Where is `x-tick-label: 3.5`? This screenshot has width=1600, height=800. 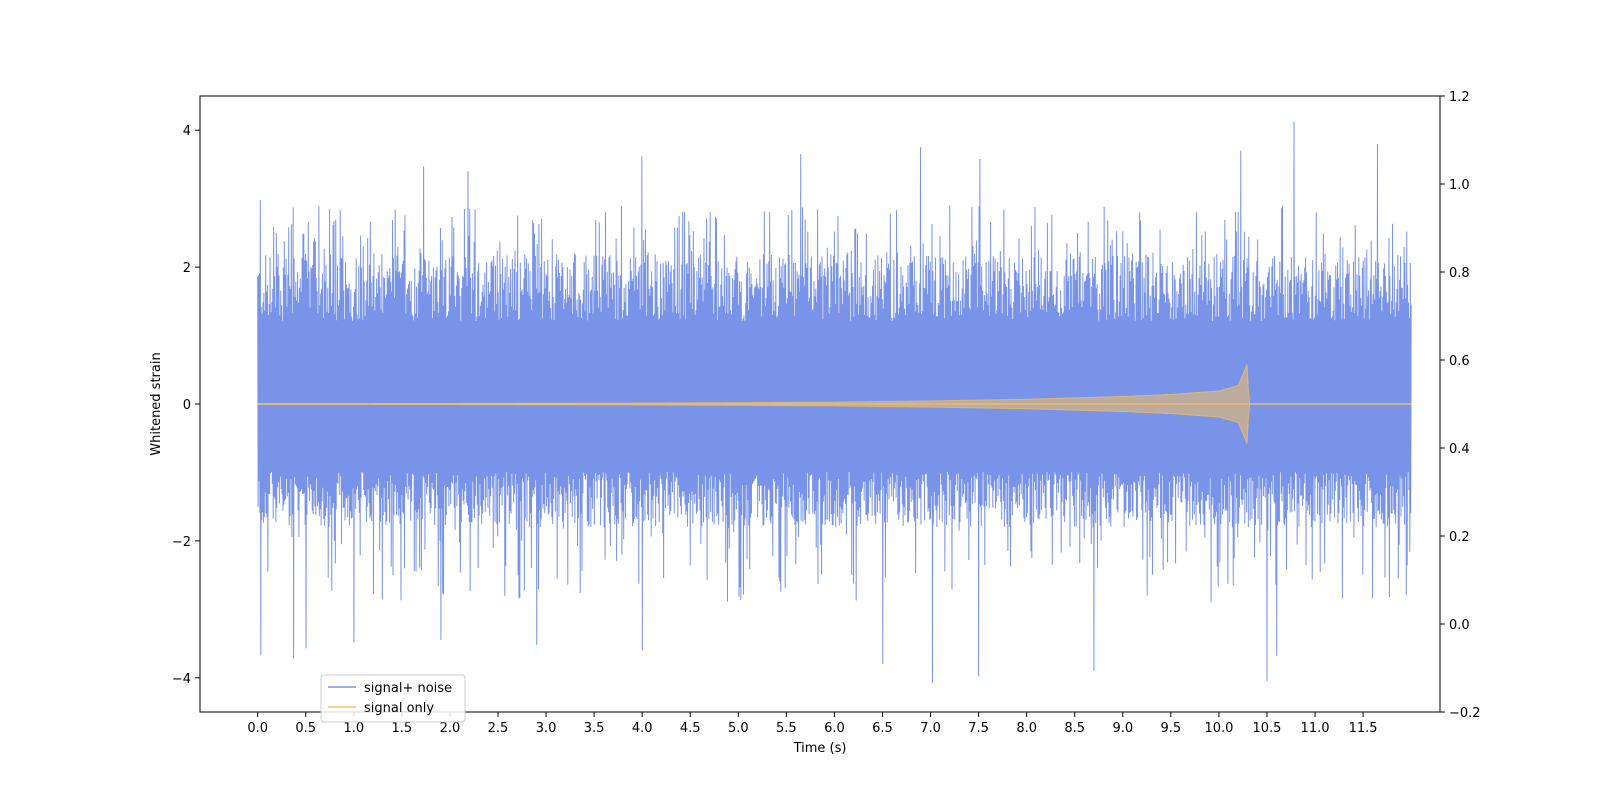
x-tick-label: 3.5 is located at coordinates (594, 728).